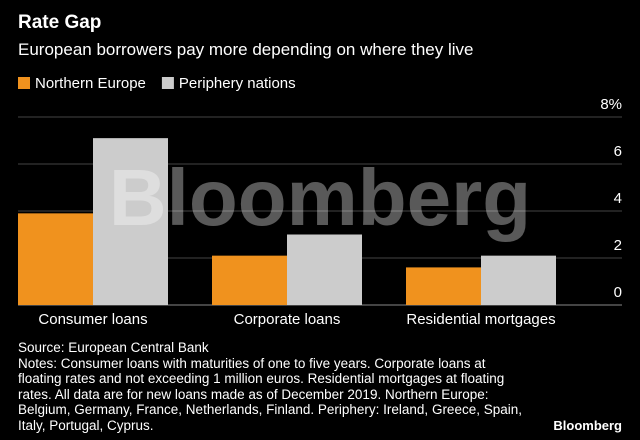 The image size is (640, 440). I want to click on logo: Bloomberg, so click(587, 425).